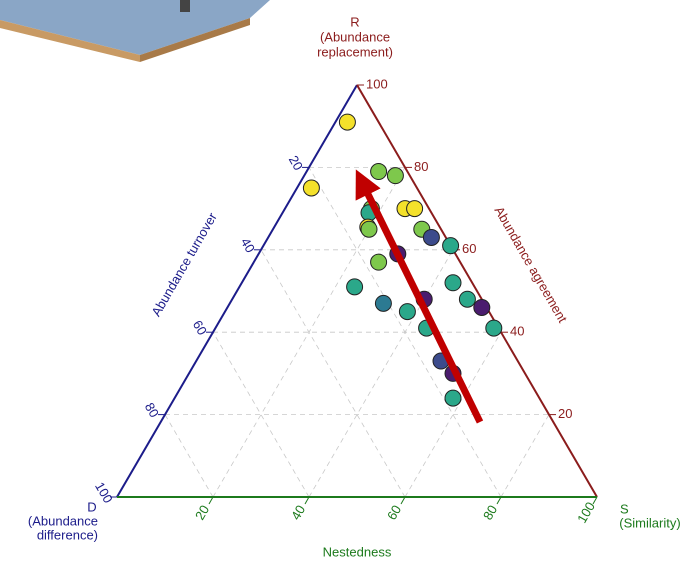 The height and width of the screenshot is (564, 697). Describe the element at coordinates (355, 51) in the screenshot. I see `vertex-label-r: replacement)` at that location.